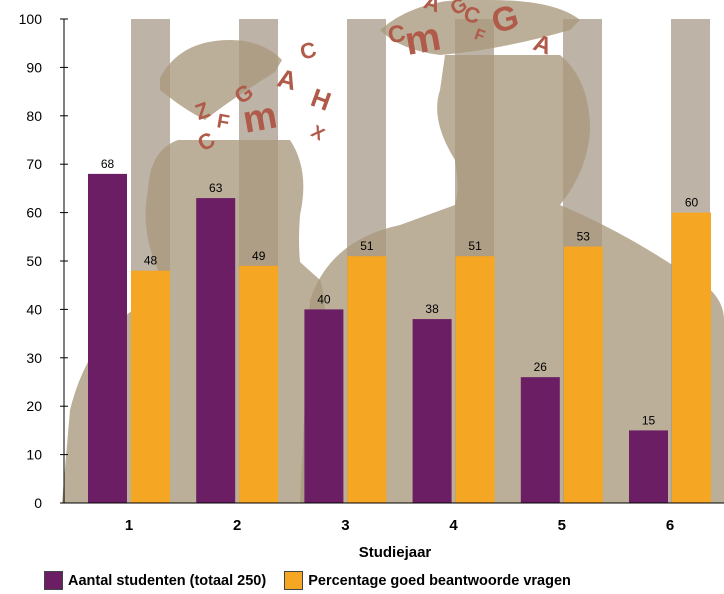 This screenshot has width=724, height=594. What do you see at coordinates (541, 367) in the screenshot?
I see `data-label-students-5: 26` at bounding box center [541, 367].